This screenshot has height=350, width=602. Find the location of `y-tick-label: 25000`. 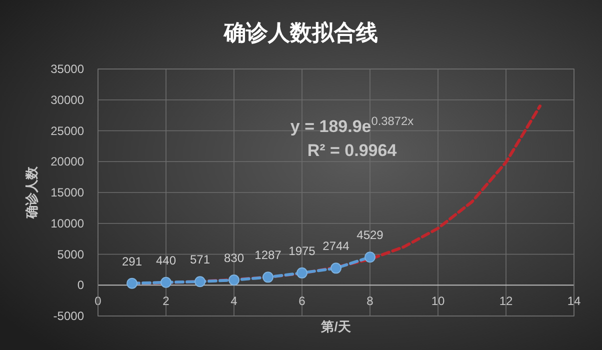

y-tick-label: 25000 is located at coordinates (67, 131).